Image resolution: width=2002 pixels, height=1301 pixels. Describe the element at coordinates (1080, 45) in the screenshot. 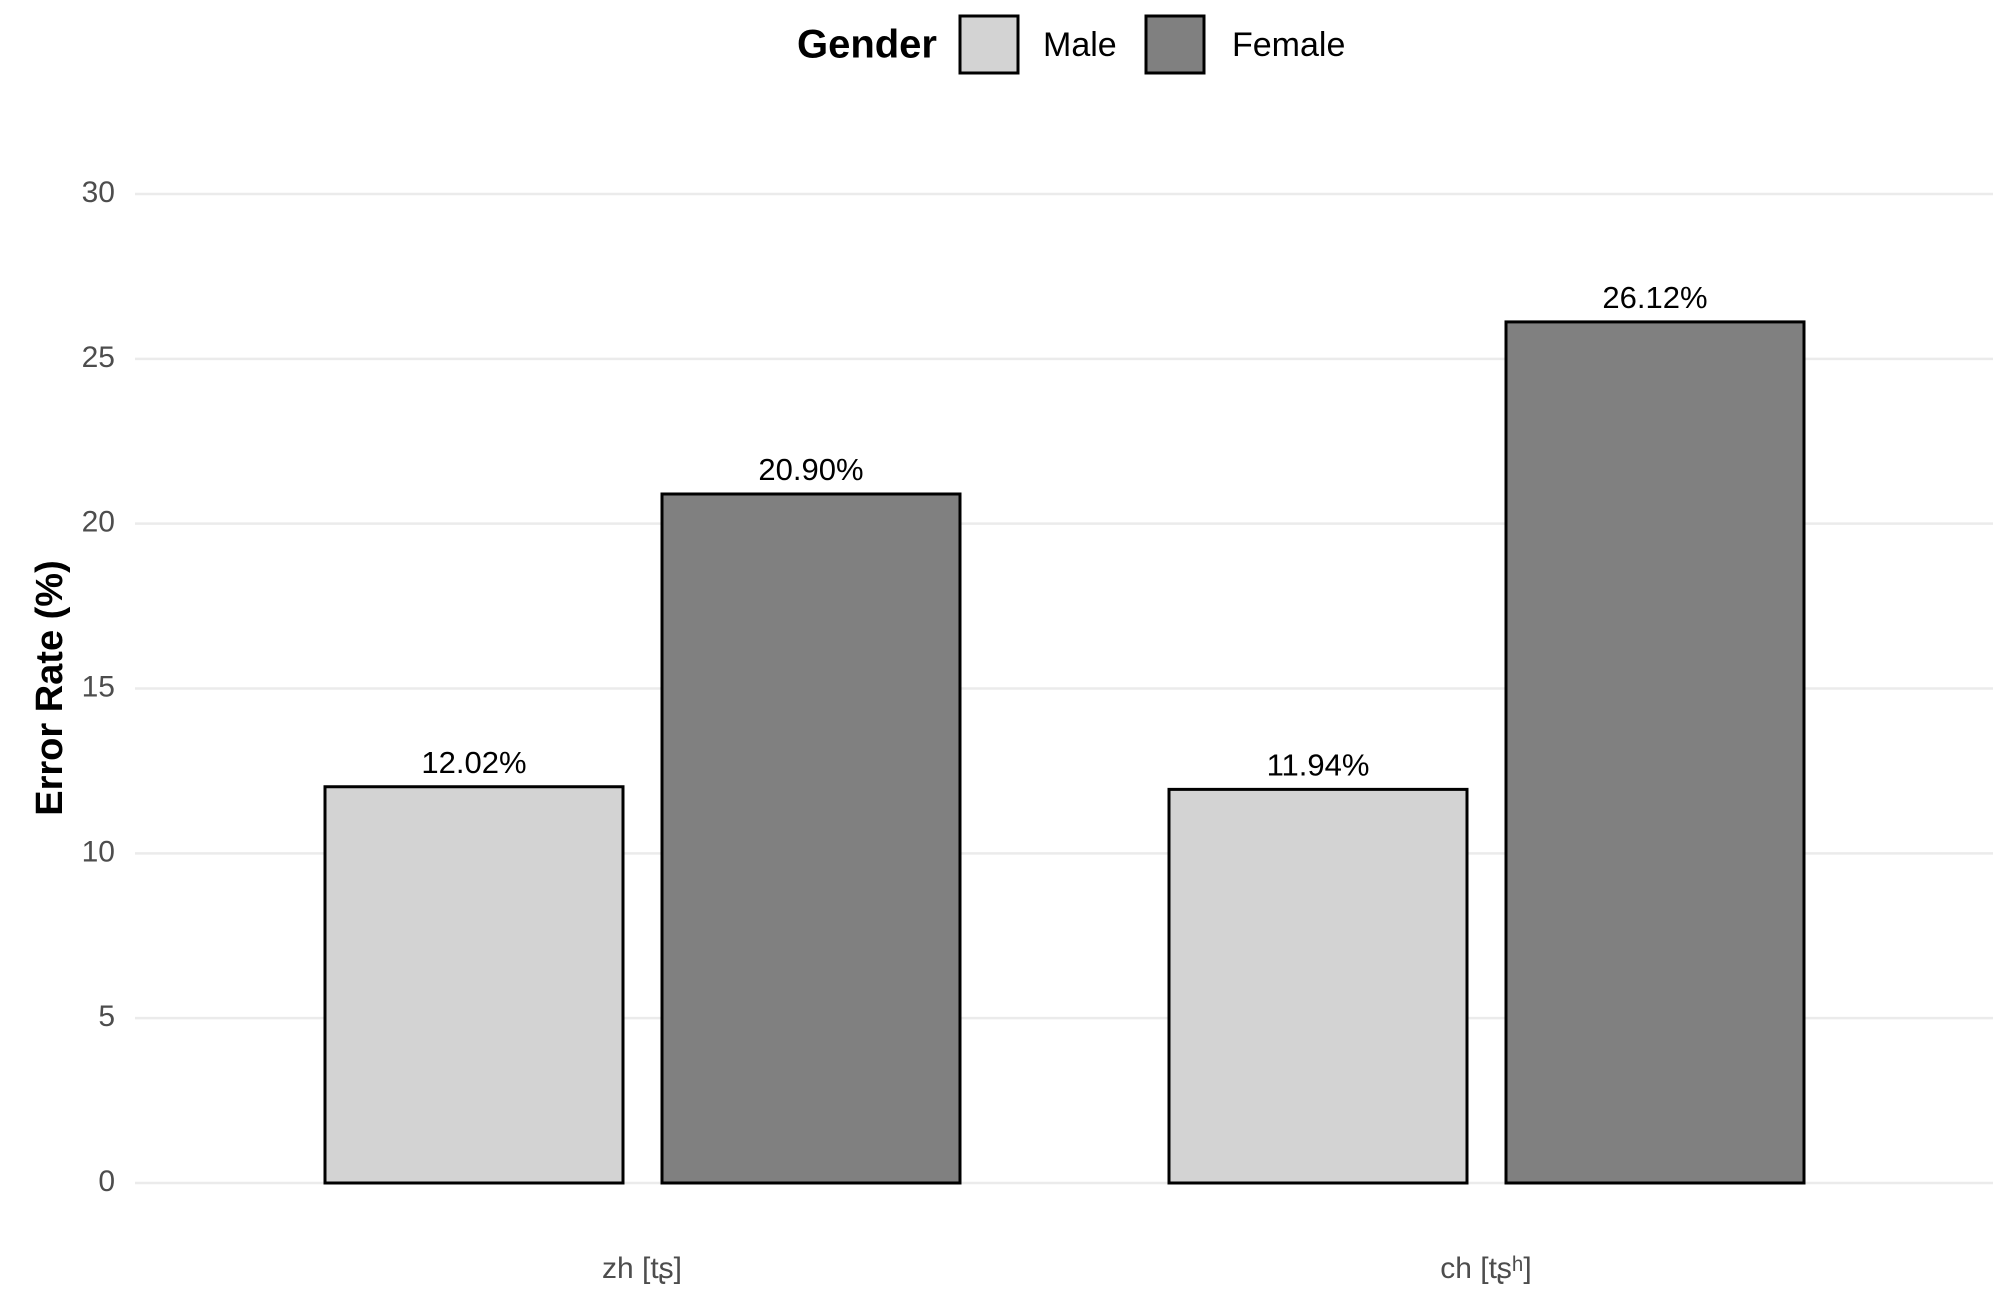

I see `legend-label: Male` at that location.